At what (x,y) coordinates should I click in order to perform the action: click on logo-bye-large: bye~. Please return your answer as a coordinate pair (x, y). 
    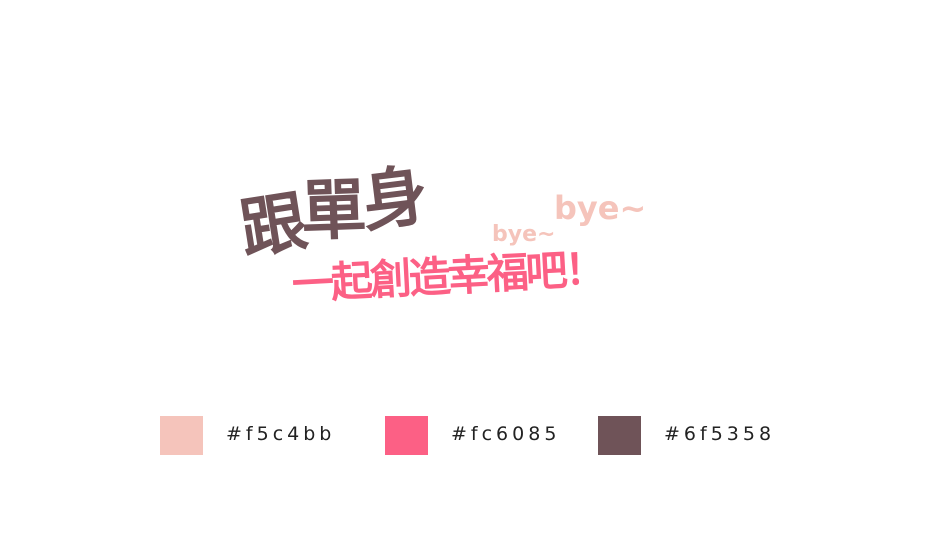
    Looking at the image, I should click on (600, 208).